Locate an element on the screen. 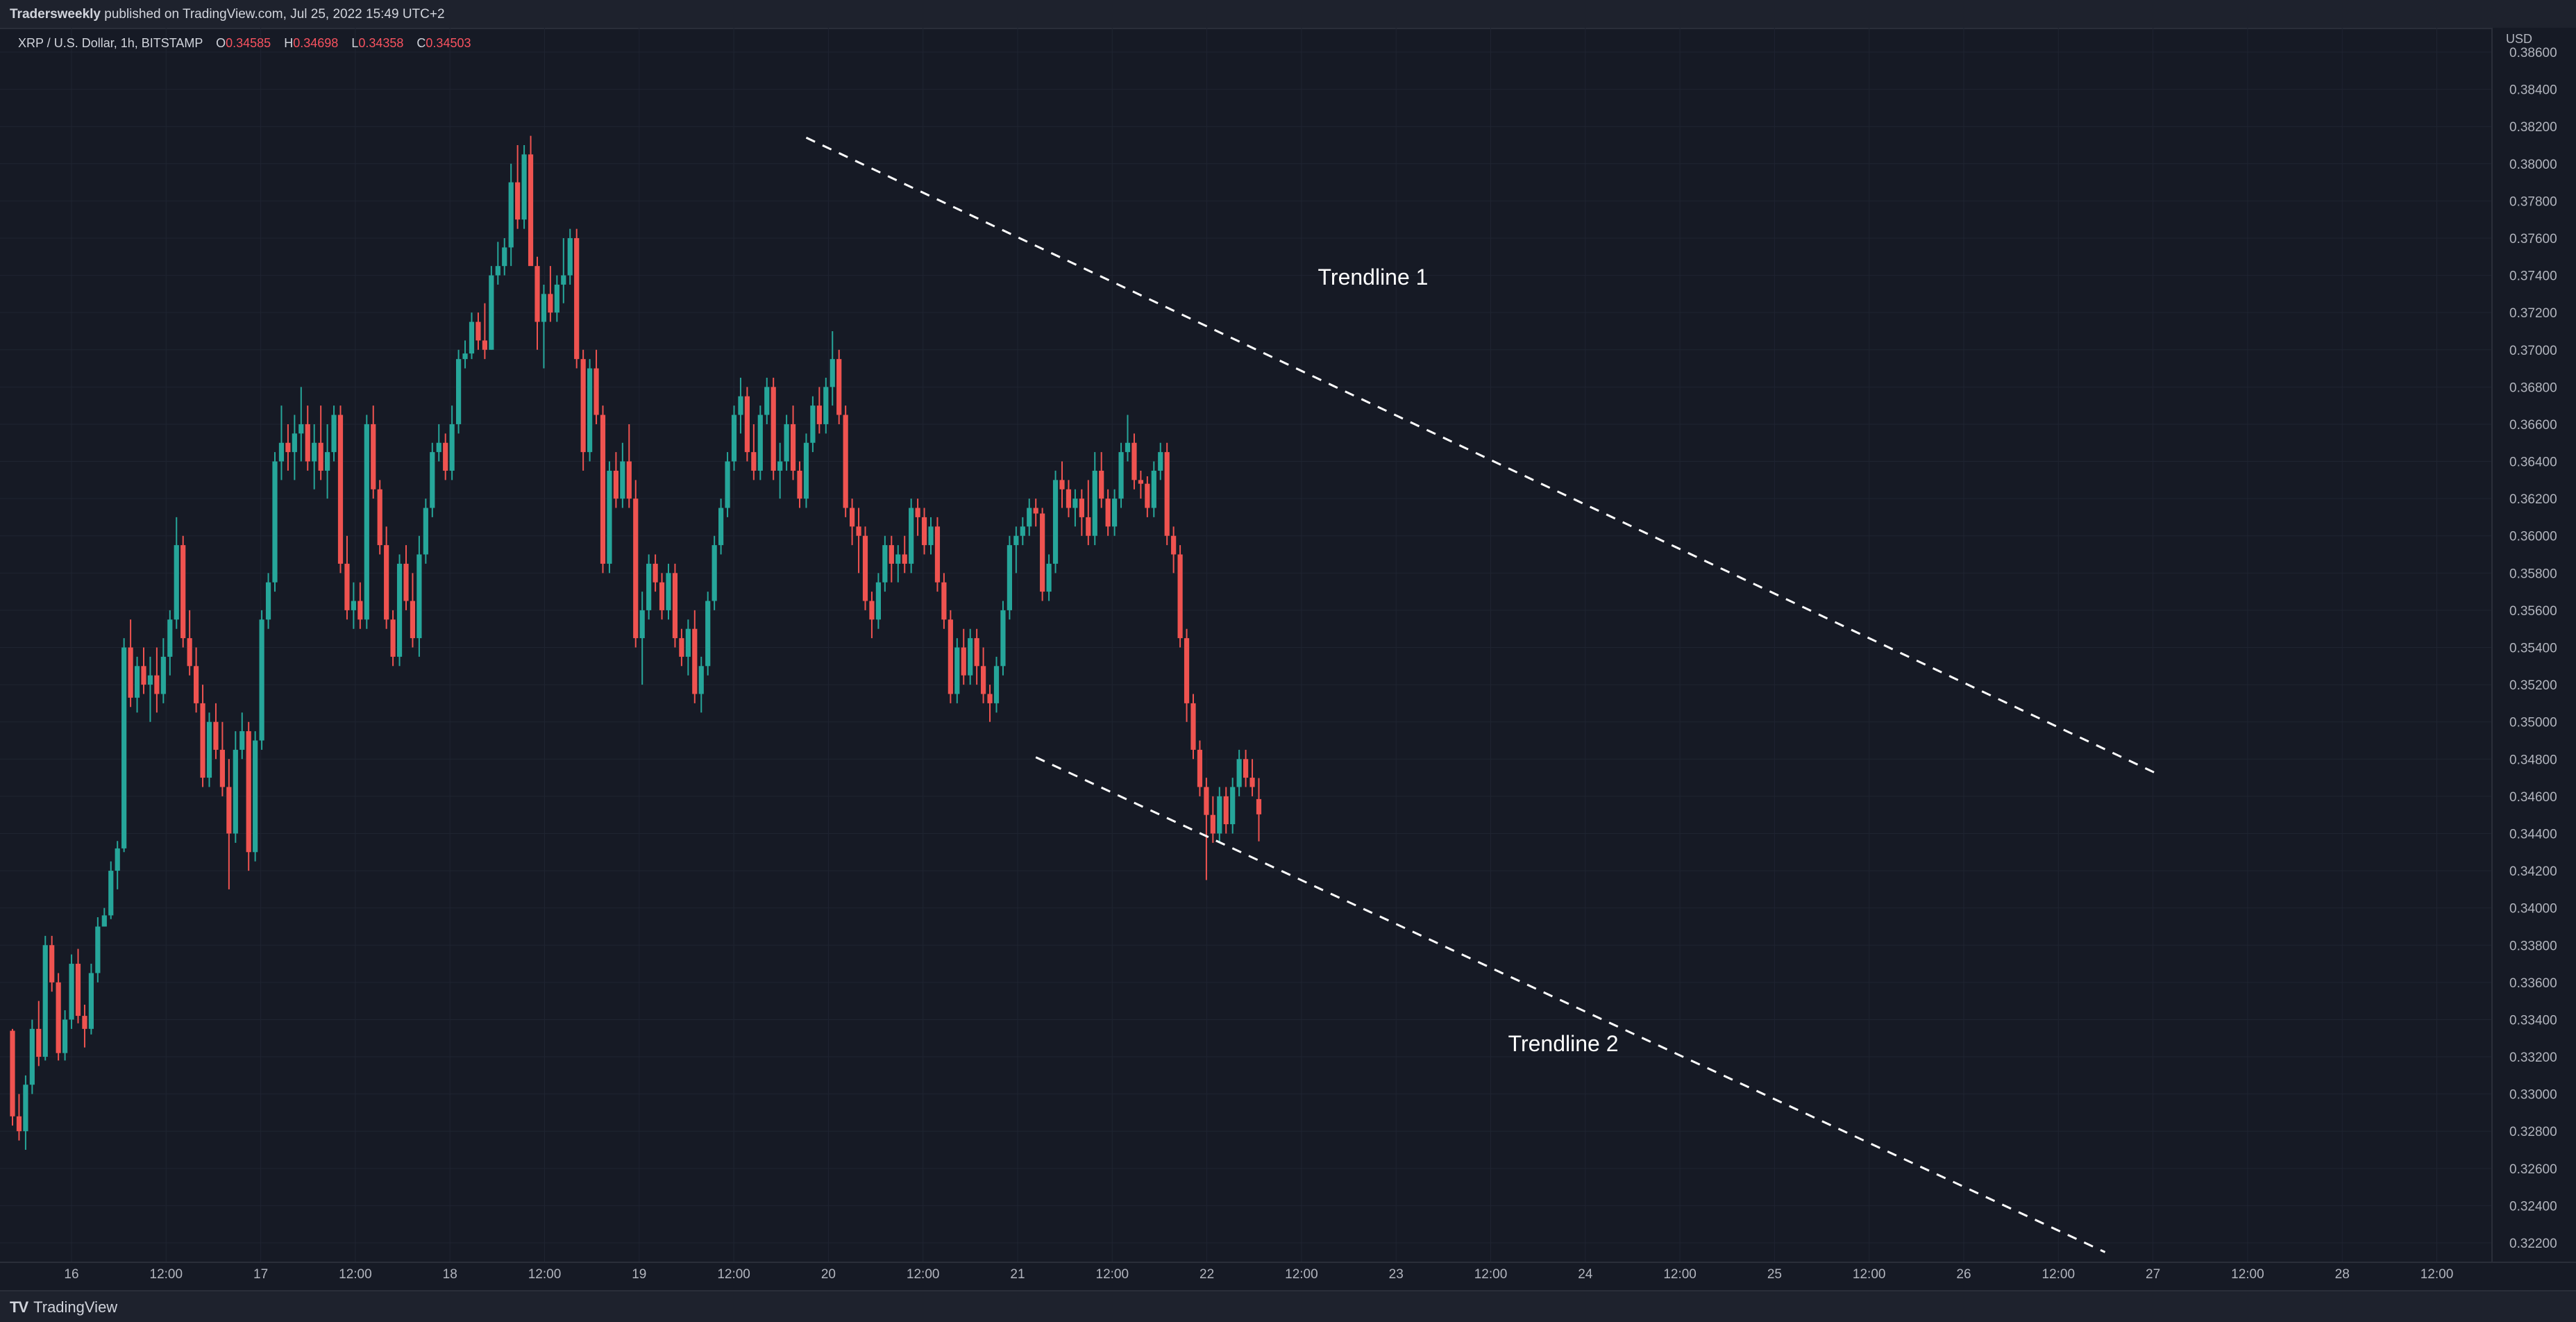  publisher-name: Tradersweekly is located at coordinates (55, 14).